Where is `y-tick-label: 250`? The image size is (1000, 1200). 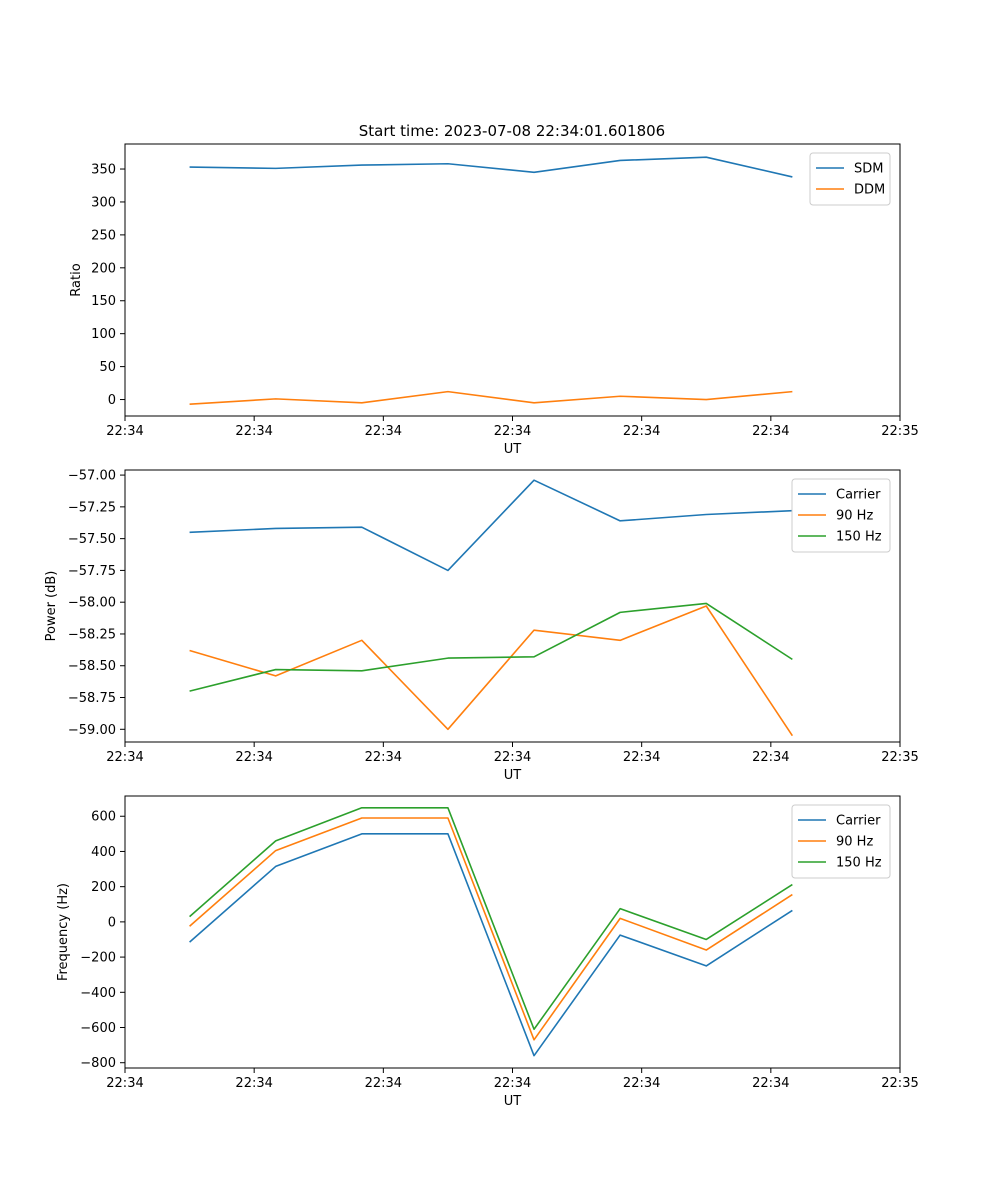
y-tick-label: 250 is located at coordinates (103, 235).